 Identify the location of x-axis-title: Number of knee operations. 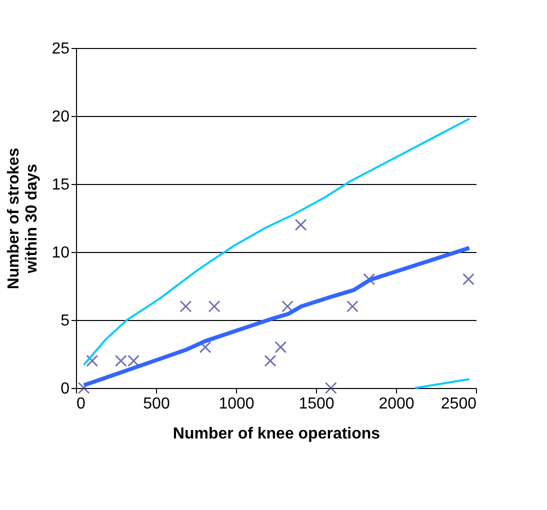
(276, 434).